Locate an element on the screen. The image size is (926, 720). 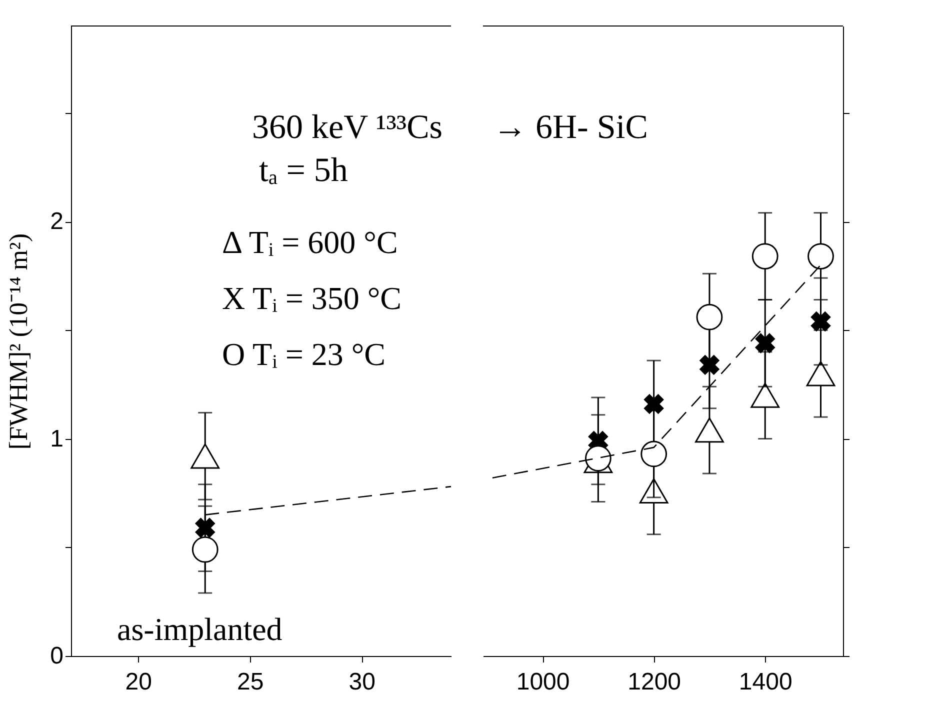
x-tick-label: 30 is located at coordinates (362, 682).